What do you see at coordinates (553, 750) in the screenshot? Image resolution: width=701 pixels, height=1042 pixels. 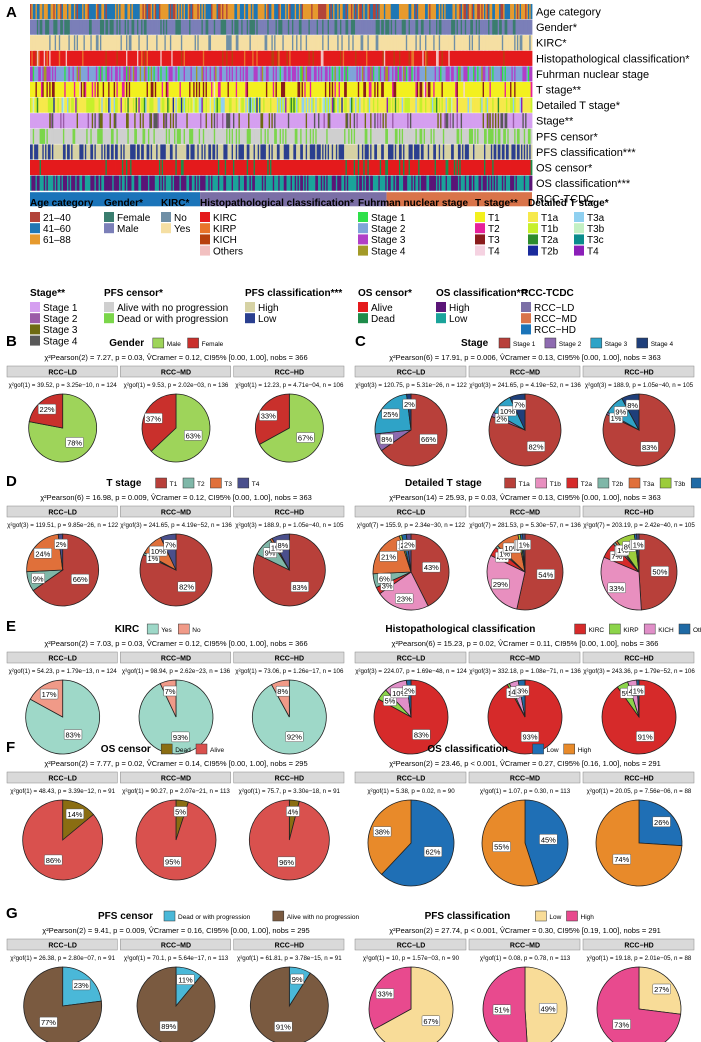 I see `pie-legend-label: Low` at bounding box center [553, 750].